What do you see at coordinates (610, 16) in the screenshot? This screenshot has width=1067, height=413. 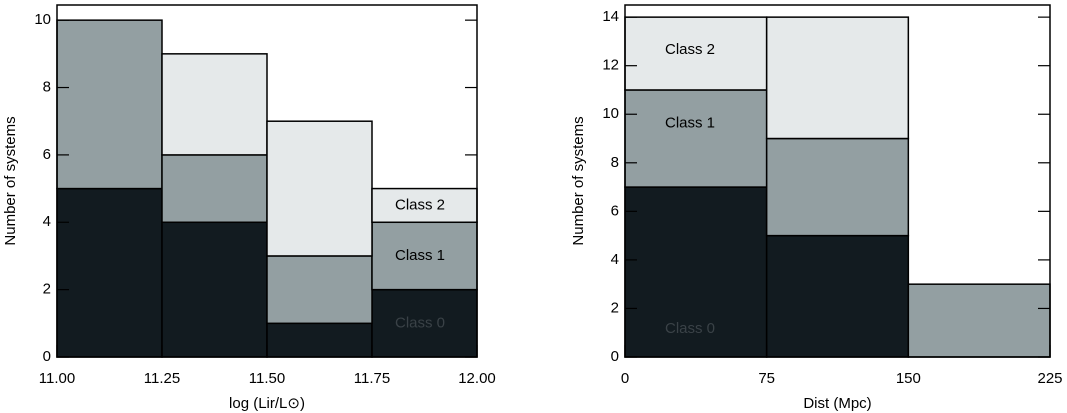 I see `y-tick-label: 14` at bounding box center [610, 16].